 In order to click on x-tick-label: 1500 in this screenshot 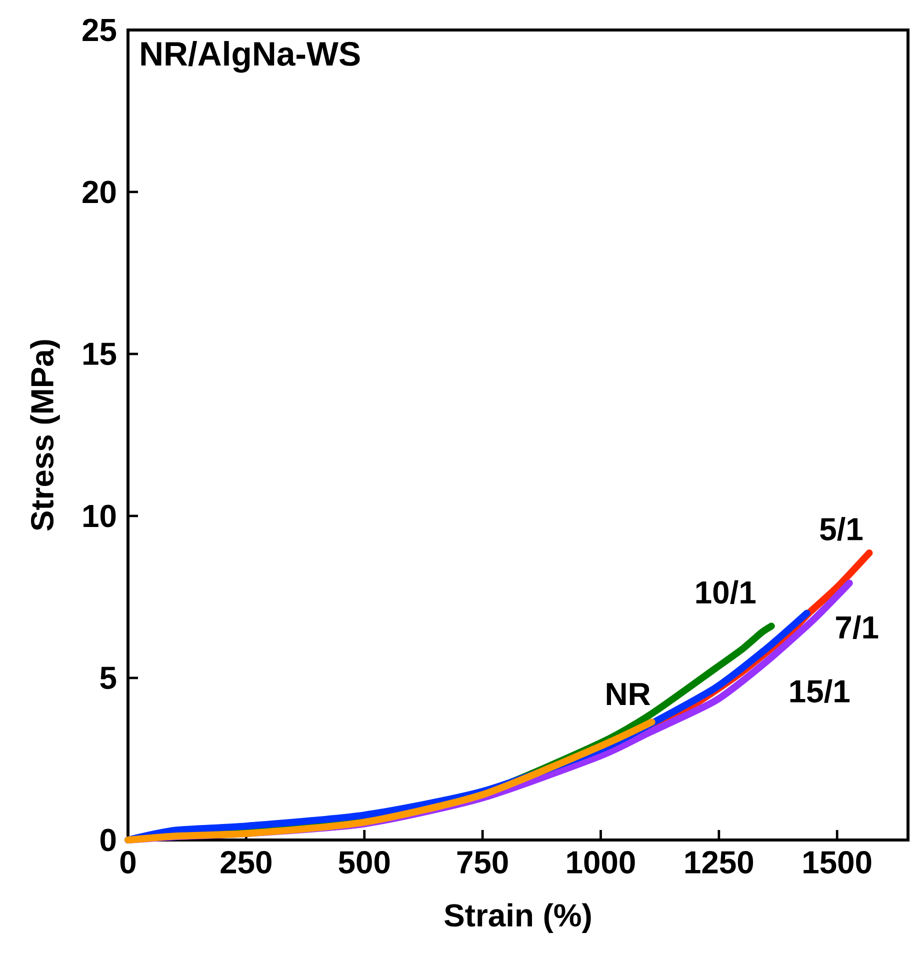, I will do `click(838, 862)`.